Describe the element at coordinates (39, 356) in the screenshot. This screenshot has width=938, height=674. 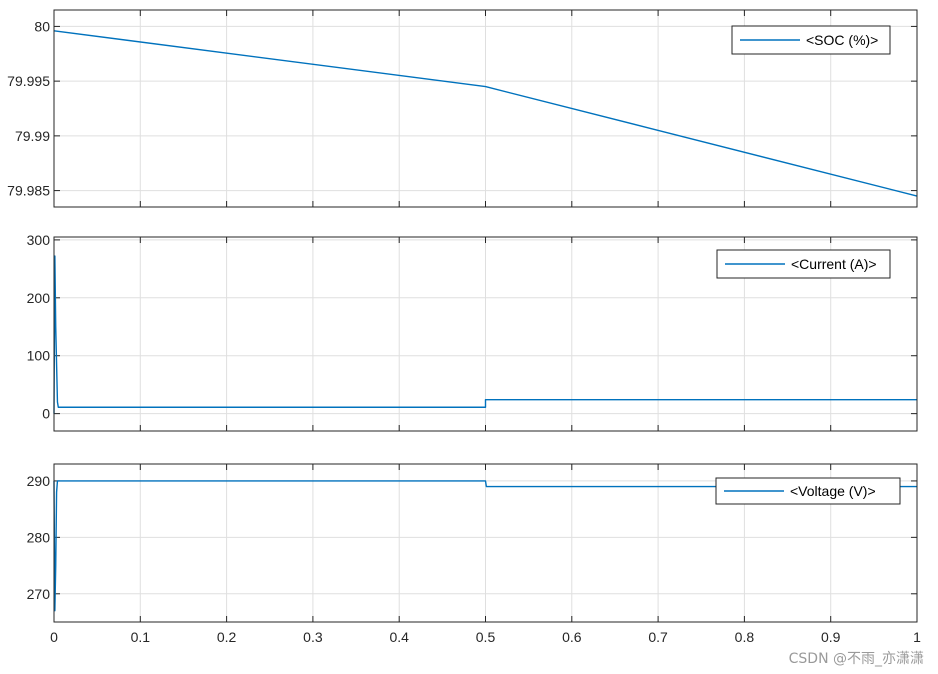
I see `y-tick-label: 100` at that location.